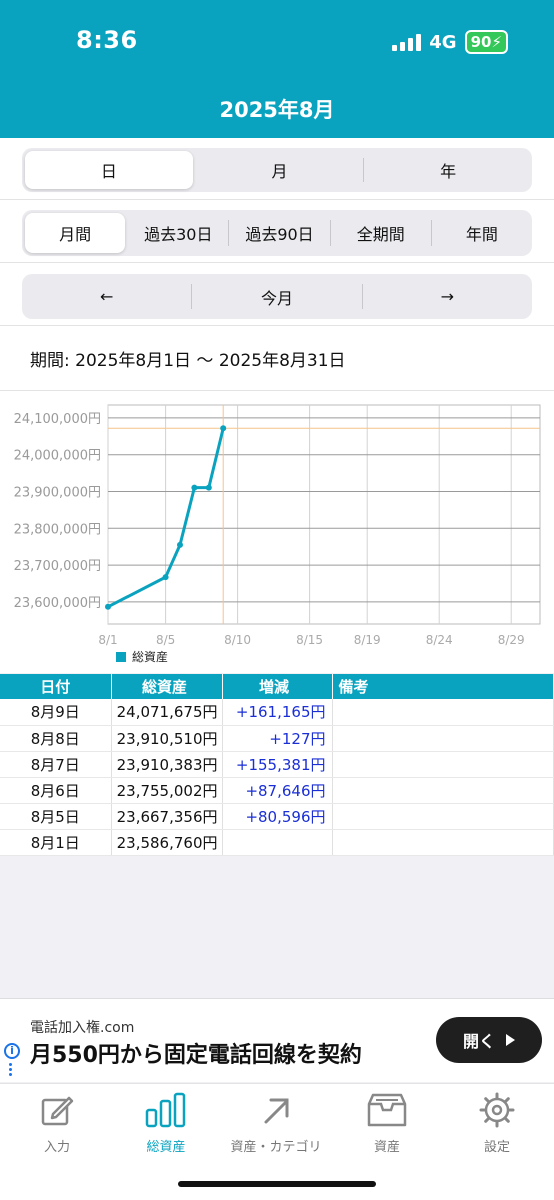 This screenshot has width=554, height=1200. Describe the element at coordinates (106, 296) in the screenshot. I see `previous-period-button: ←` at that location.